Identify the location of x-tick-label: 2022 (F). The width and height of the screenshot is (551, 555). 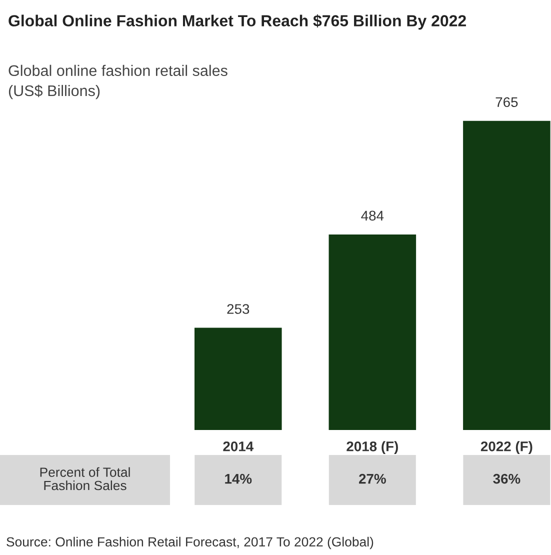
(506, 447).